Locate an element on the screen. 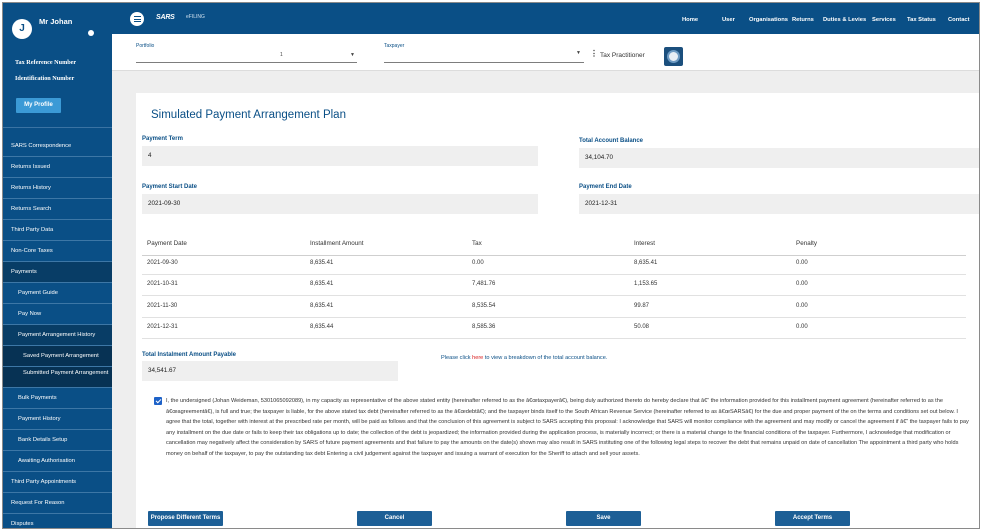 The image size is (982, 531). sidebar-item-returns-issued: Returns Issued is located at coordinates (57, 167).